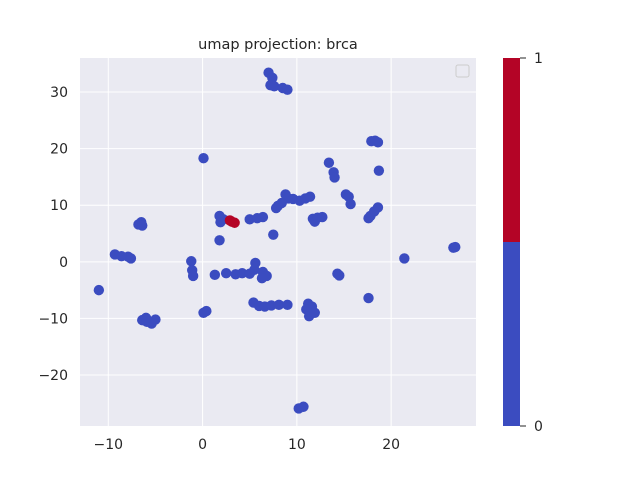 The width and height of the screenshot is (640, 480). Describe the element at coordinates (63, 263) in the screenshot. I see `y-tick-label: 0` at that location.